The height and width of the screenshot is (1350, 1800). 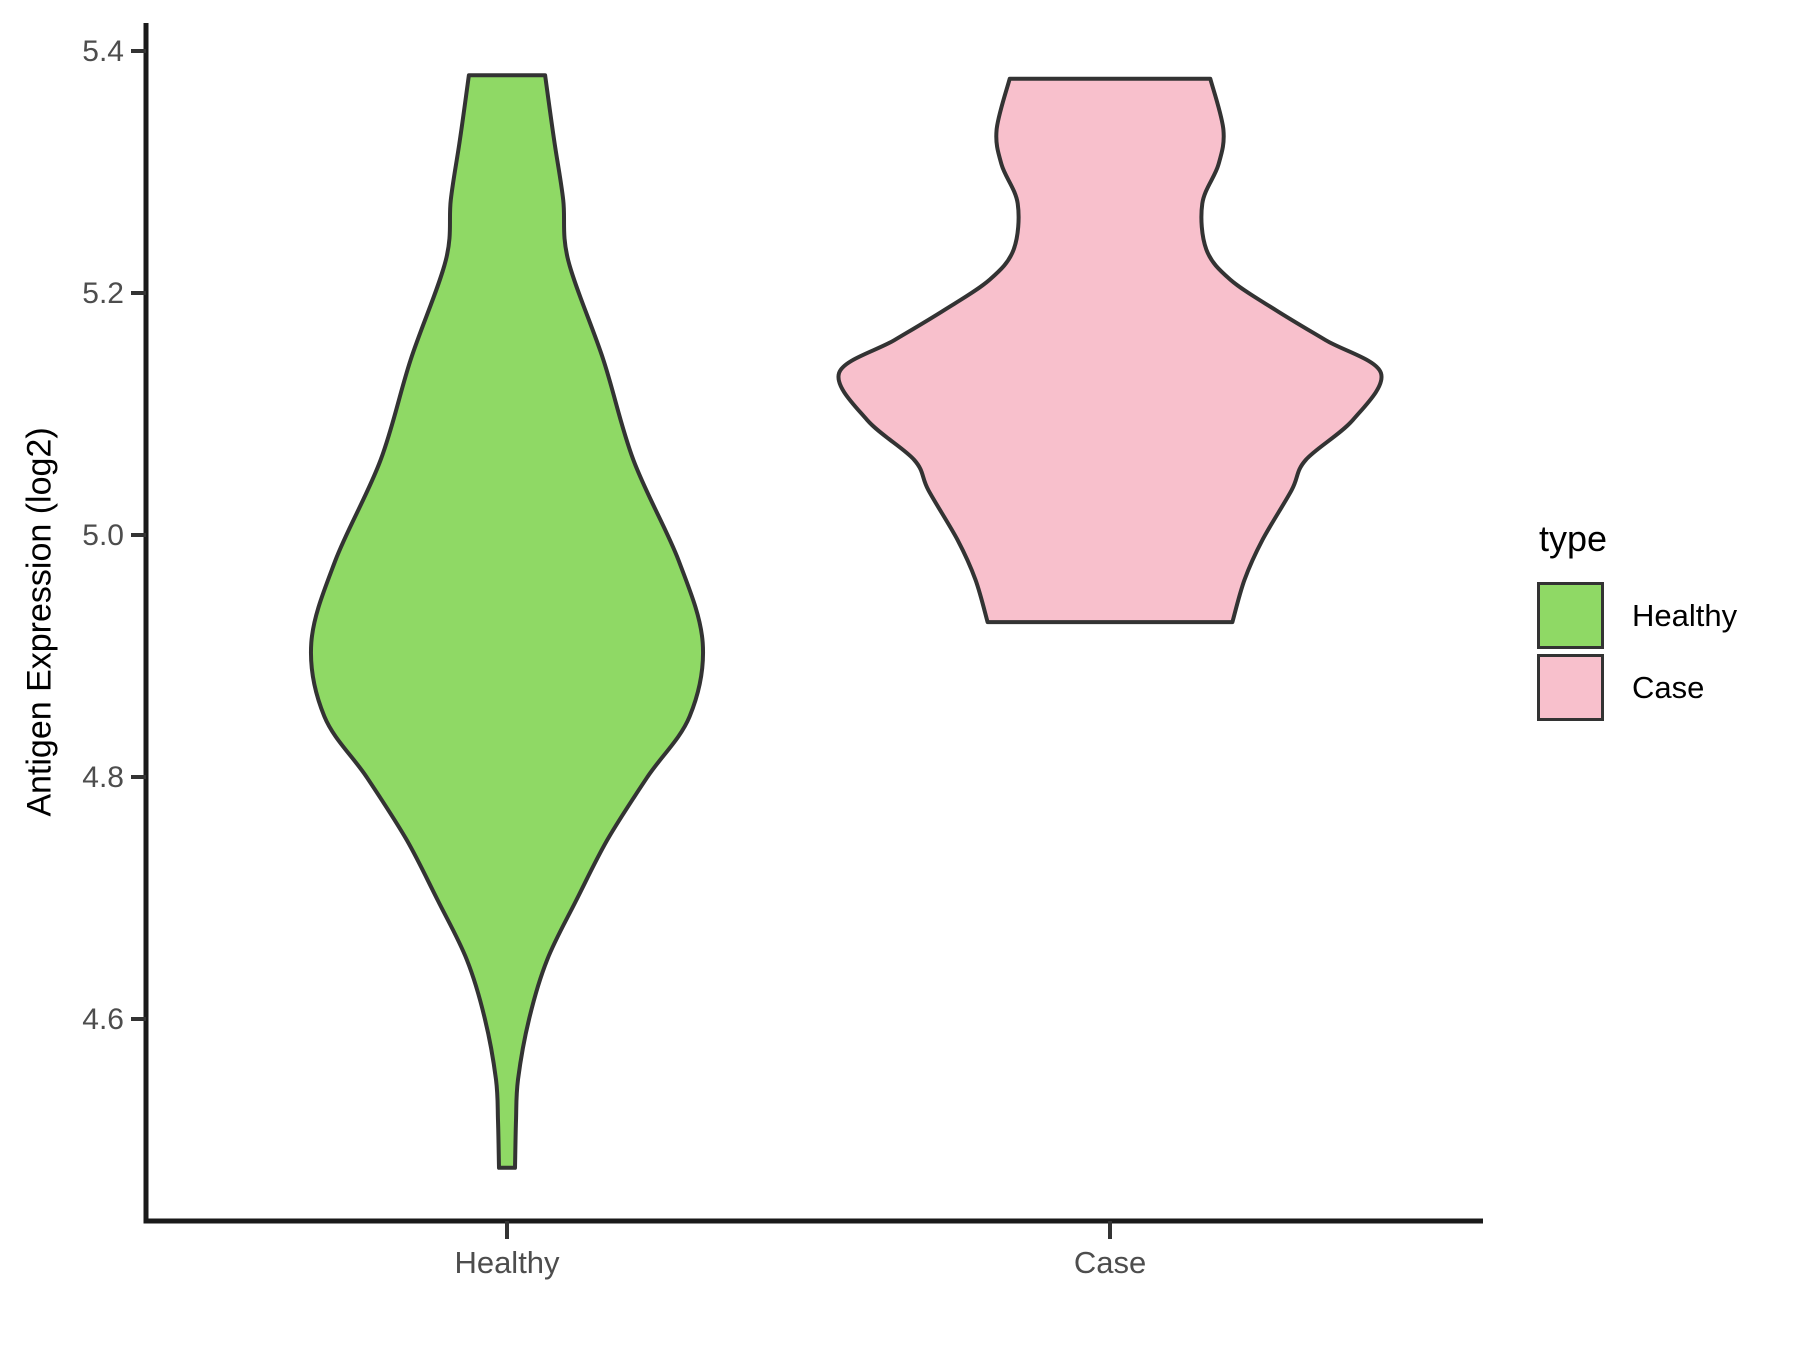 What do you see at coordinates (103, 51) in the screenshot?
I see `y-tick-label: 5.4` at bounding box center [103, 51].